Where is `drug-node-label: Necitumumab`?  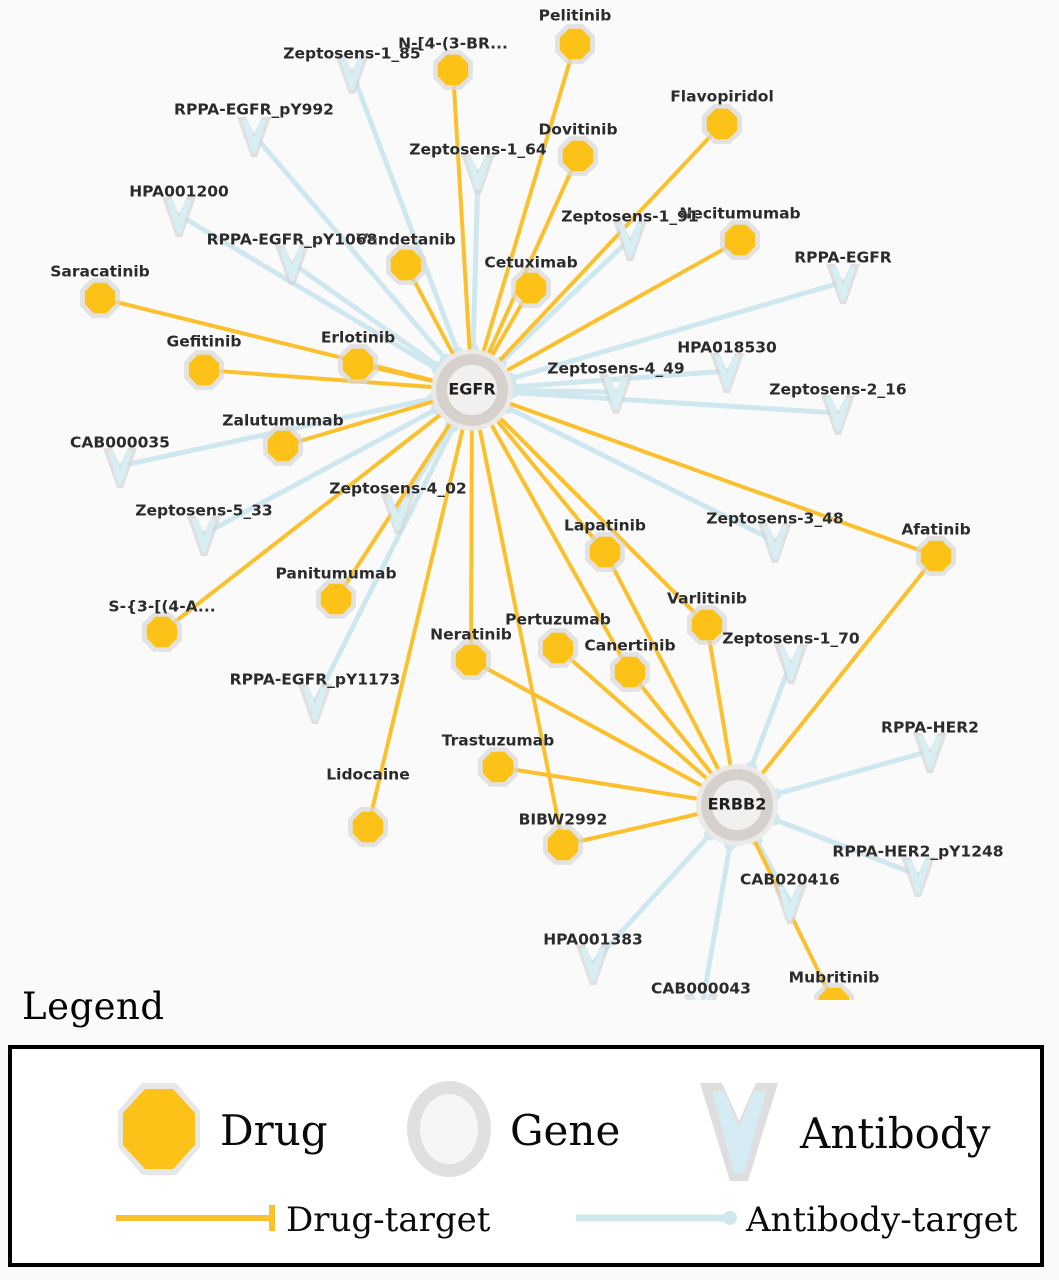 drug-node-label: Necitumumab is located at coordinates (739, 214).